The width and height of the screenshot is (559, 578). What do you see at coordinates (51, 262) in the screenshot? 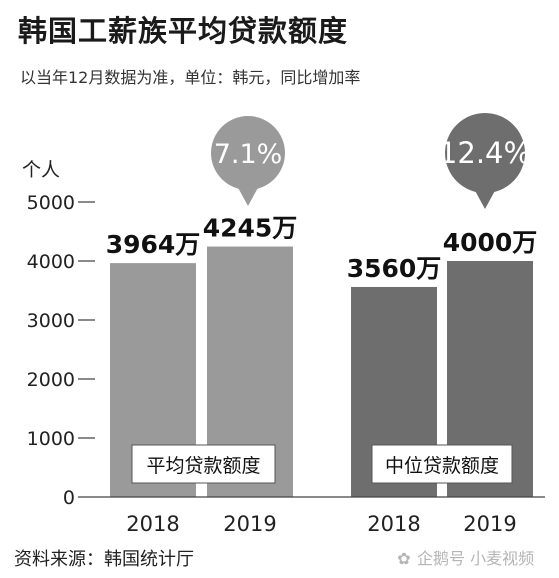
I see `y-tick-label: 4000` at bounding box center [51, 262].